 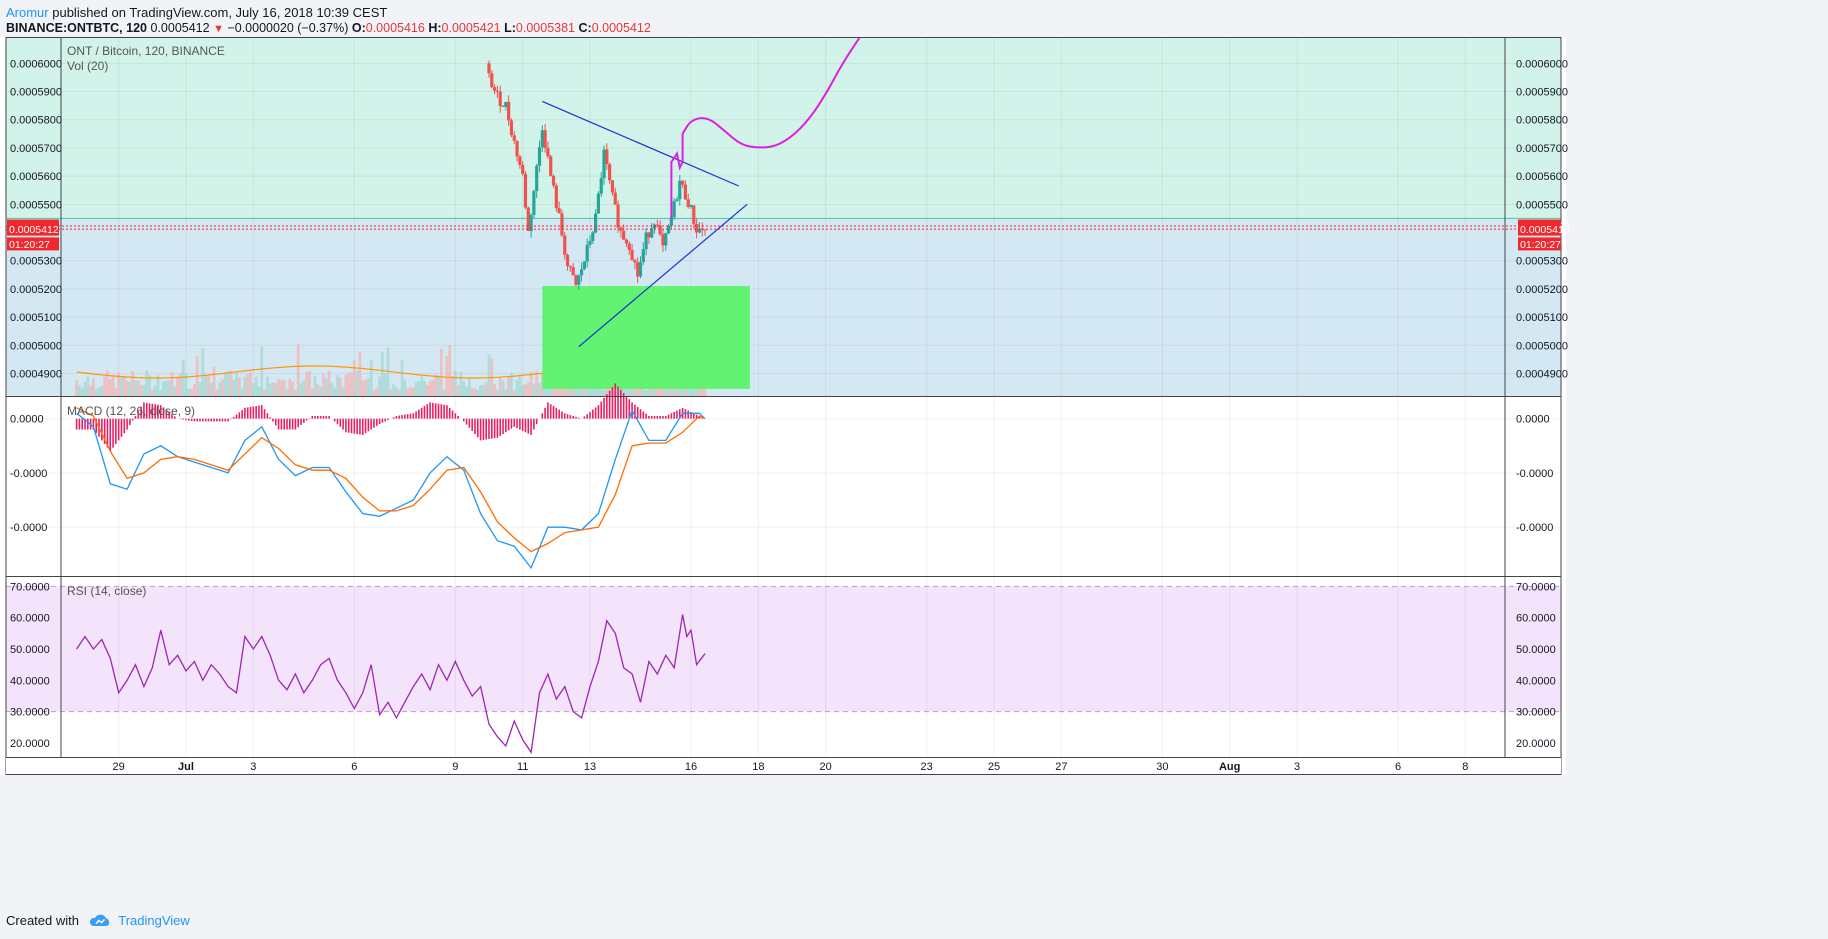 I want to click on price-left-tick: 0.0005800, so click(x=36, y=121).